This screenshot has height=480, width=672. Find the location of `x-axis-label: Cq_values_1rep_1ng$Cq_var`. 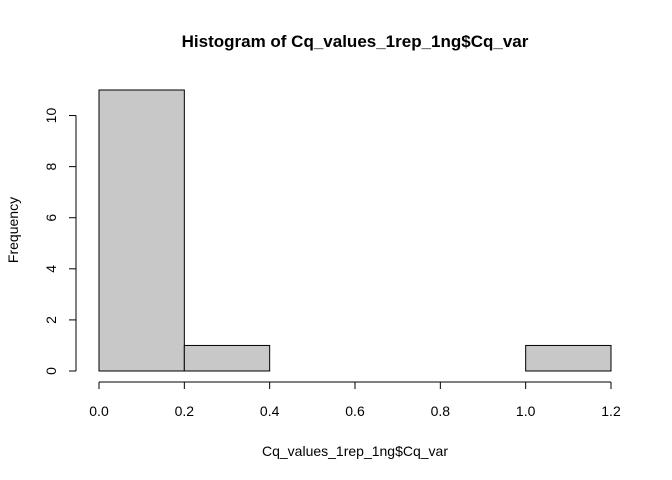

x-axis-label: Cq_values_1rep_1ng$Cq_var is located at coordinates (355, 451).